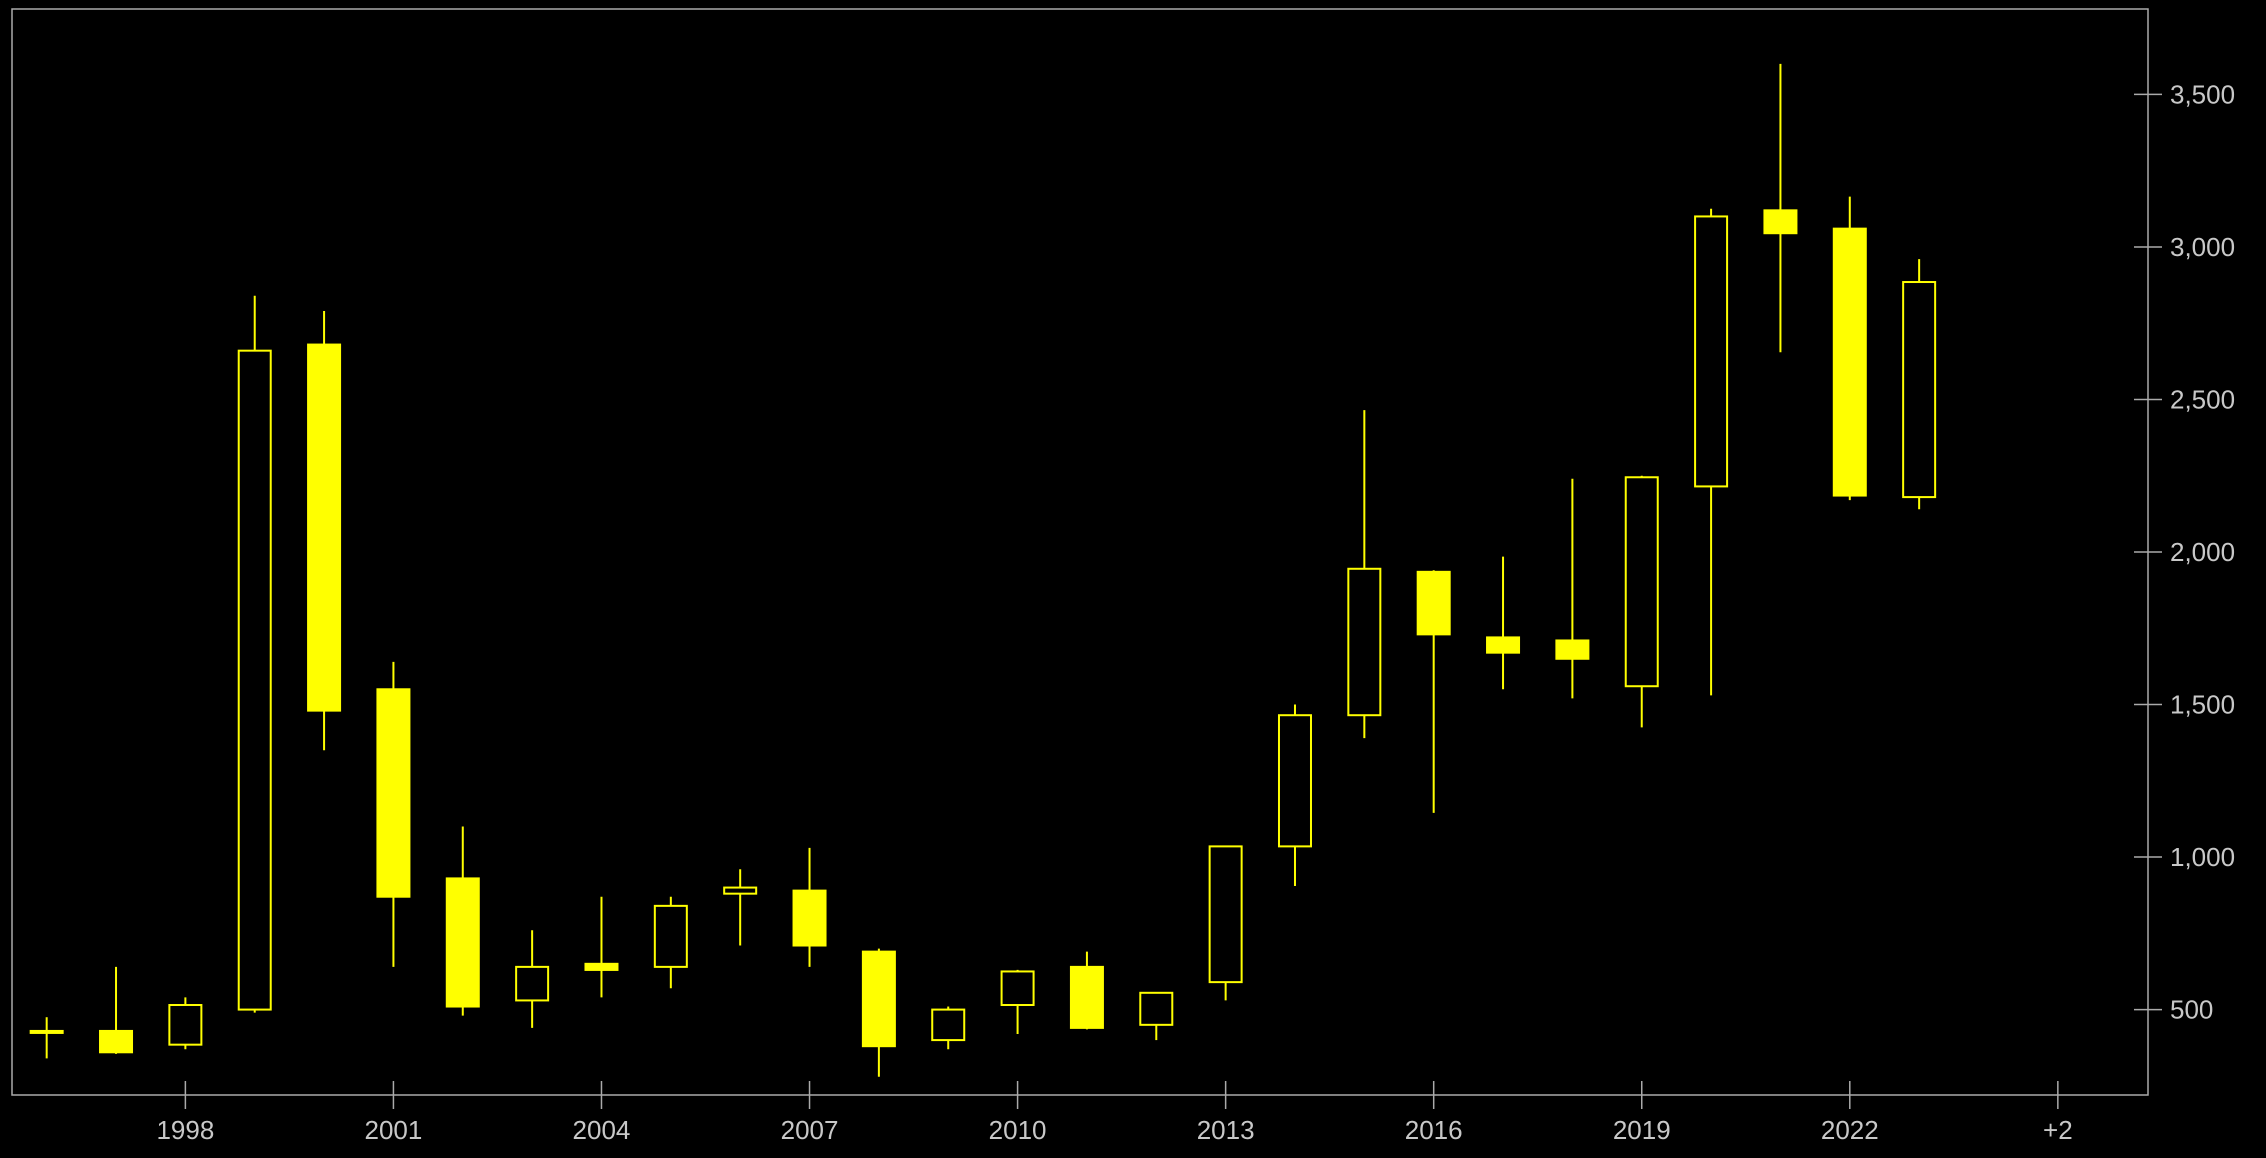  I want to click on candle-1998, so click(185, 1023).